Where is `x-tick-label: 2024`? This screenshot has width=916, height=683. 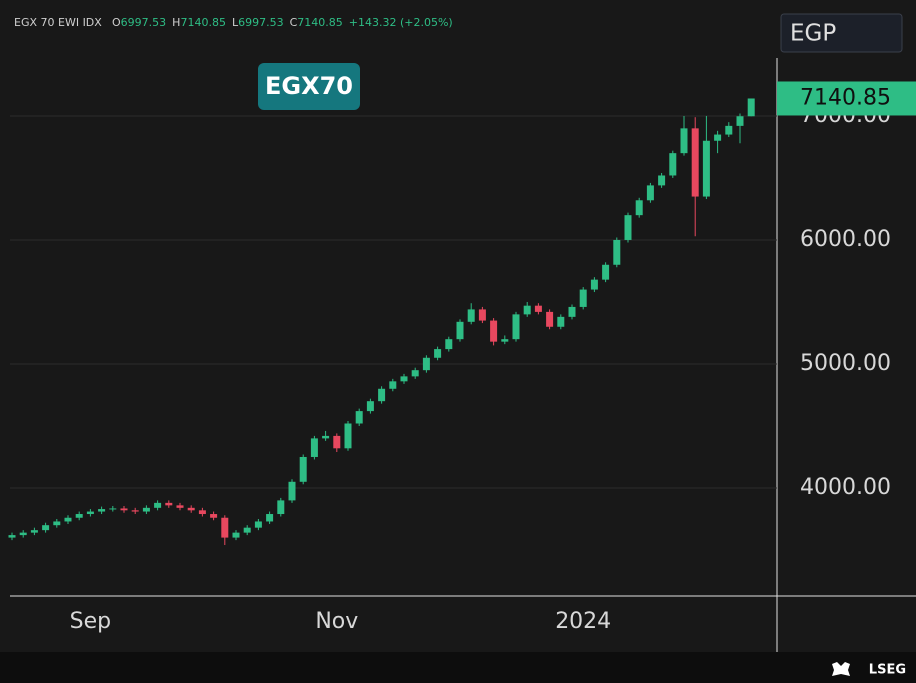
x-tick-label: 2024 is located at coordinates (583, 621).